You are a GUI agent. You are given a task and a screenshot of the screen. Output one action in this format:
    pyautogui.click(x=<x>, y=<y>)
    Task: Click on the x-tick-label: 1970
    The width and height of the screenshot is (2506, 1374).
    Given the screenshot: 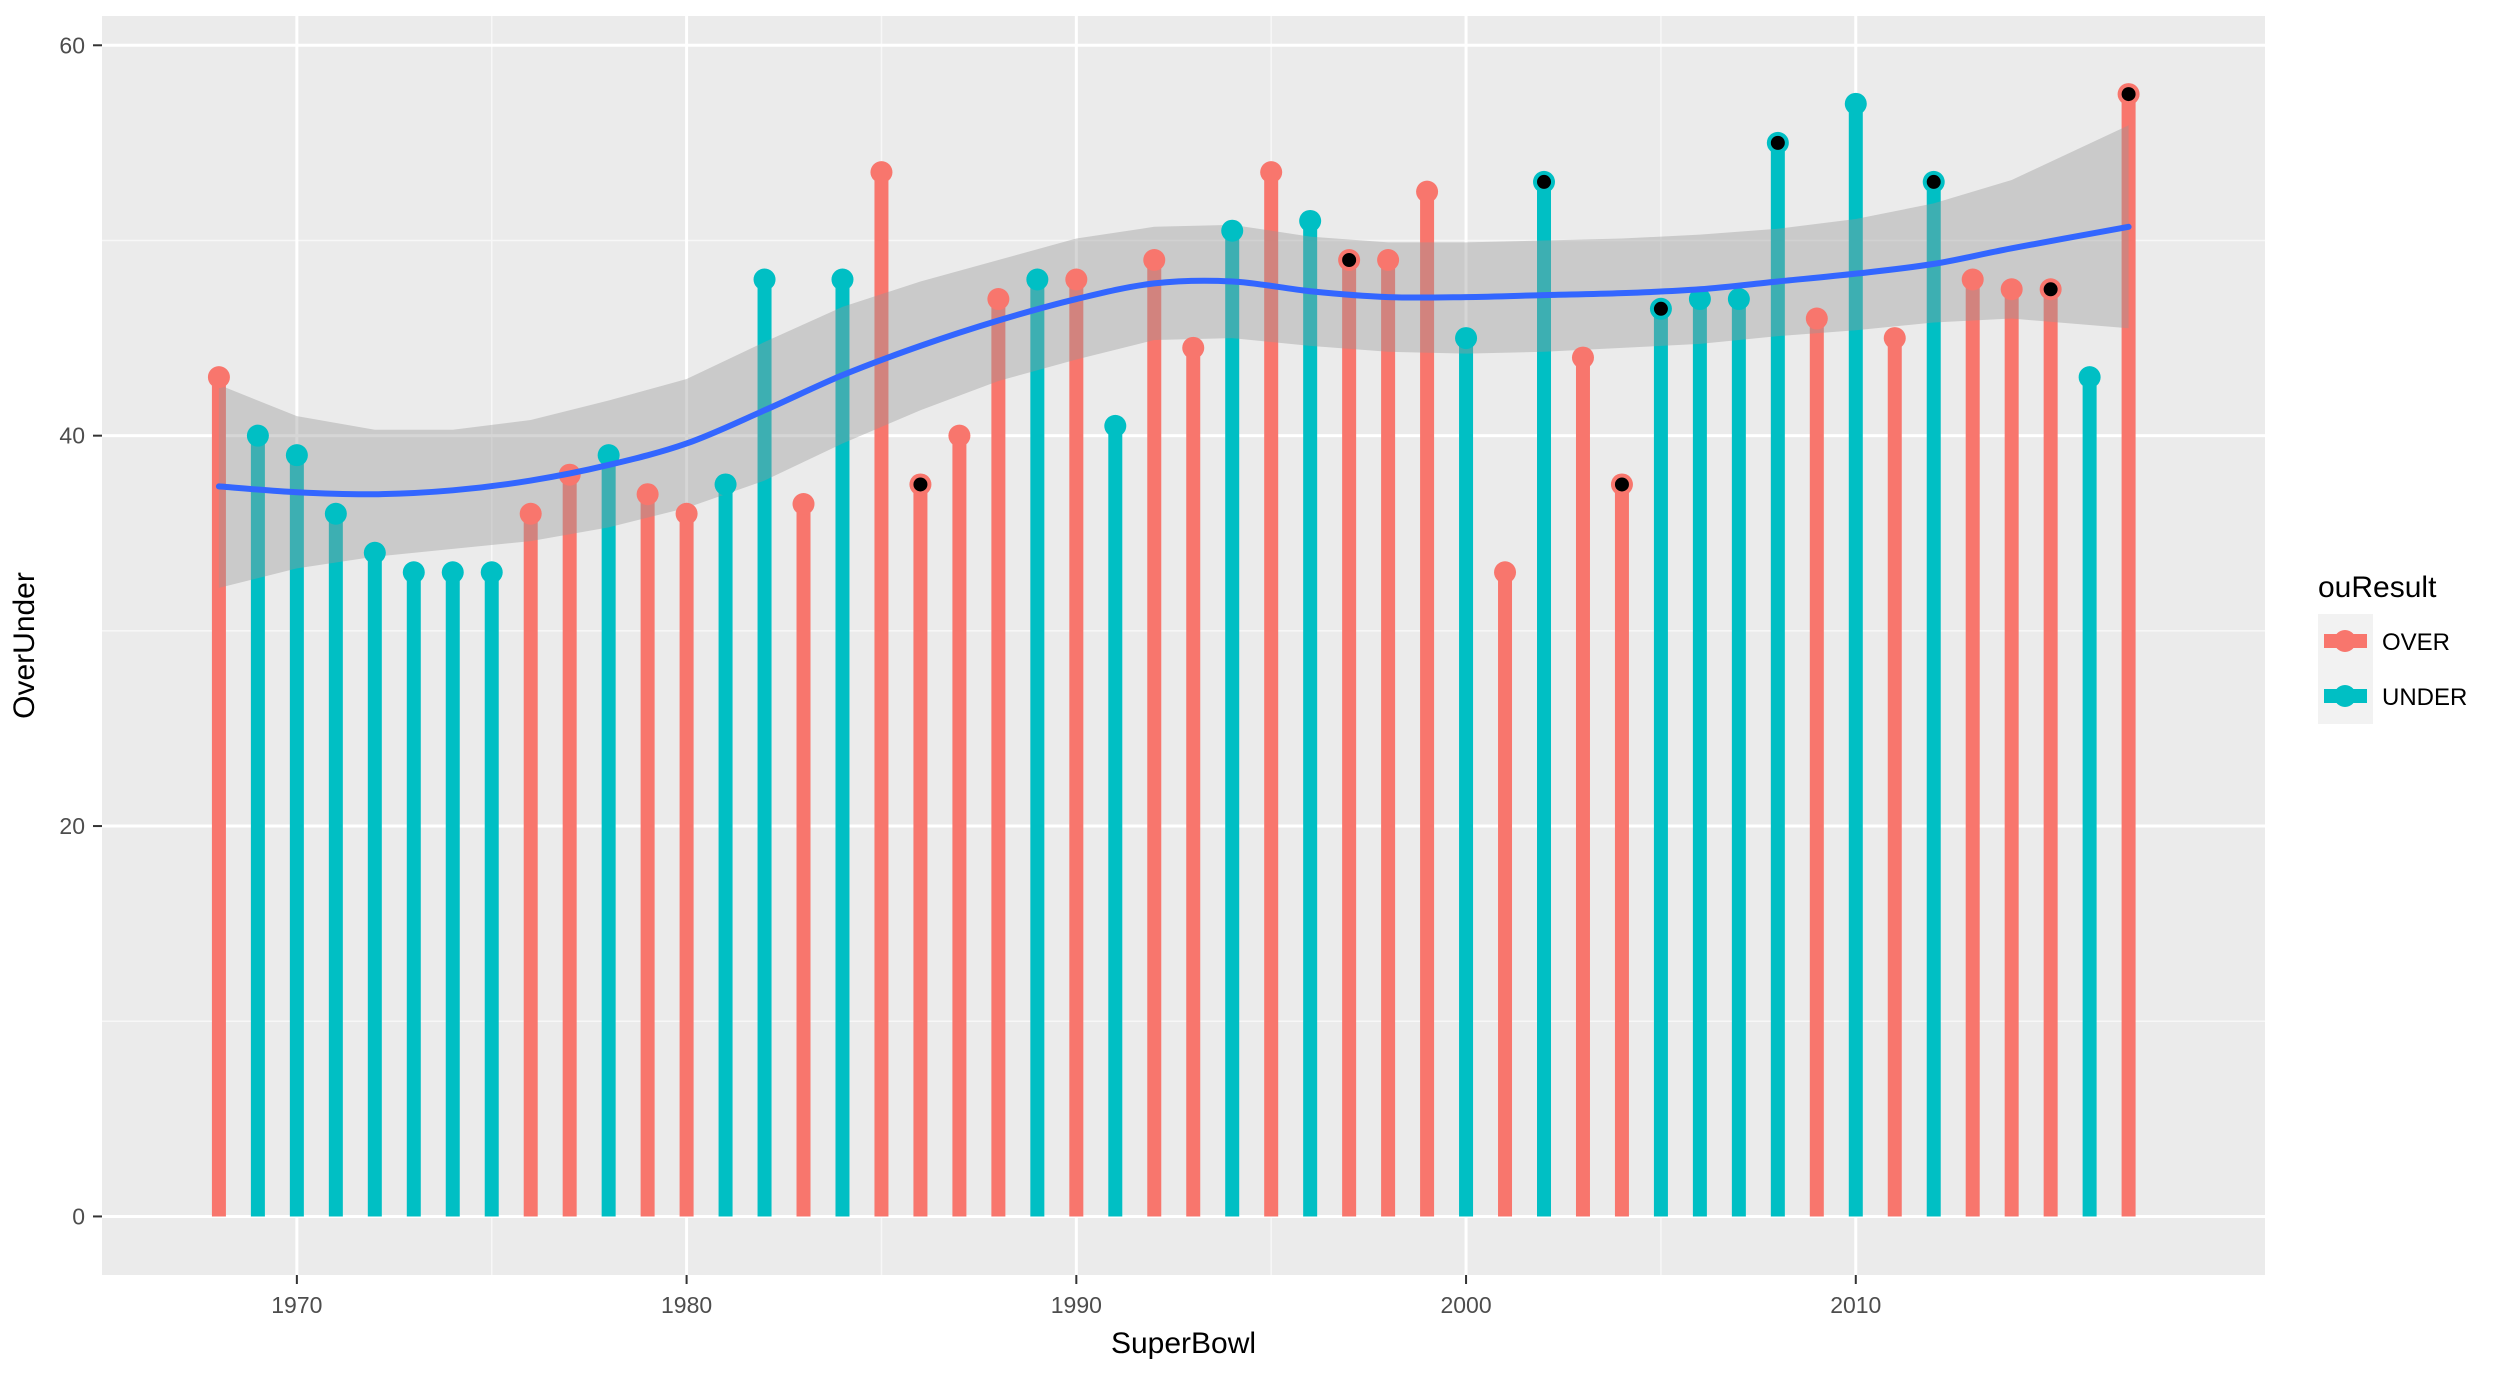 What is the action you would take?
    pyautogui.click(x=296, y=1305)
    